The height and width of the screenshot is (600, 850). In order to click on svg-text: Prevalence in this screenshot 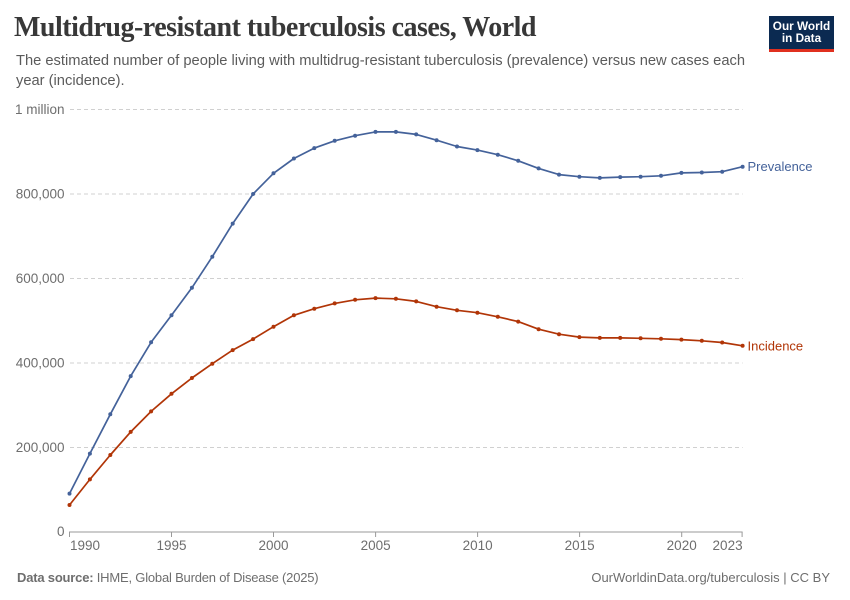, I will do `click(780, 166)`.